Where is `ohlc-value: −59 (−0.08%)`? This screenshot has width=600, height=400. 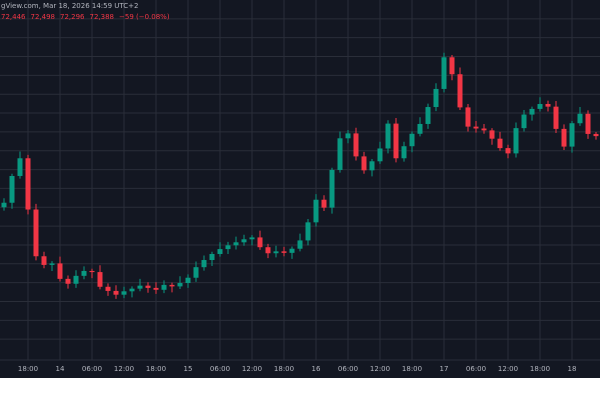 ohlc-value: −59 (−0.08%) is located at coordinates (144, 17).